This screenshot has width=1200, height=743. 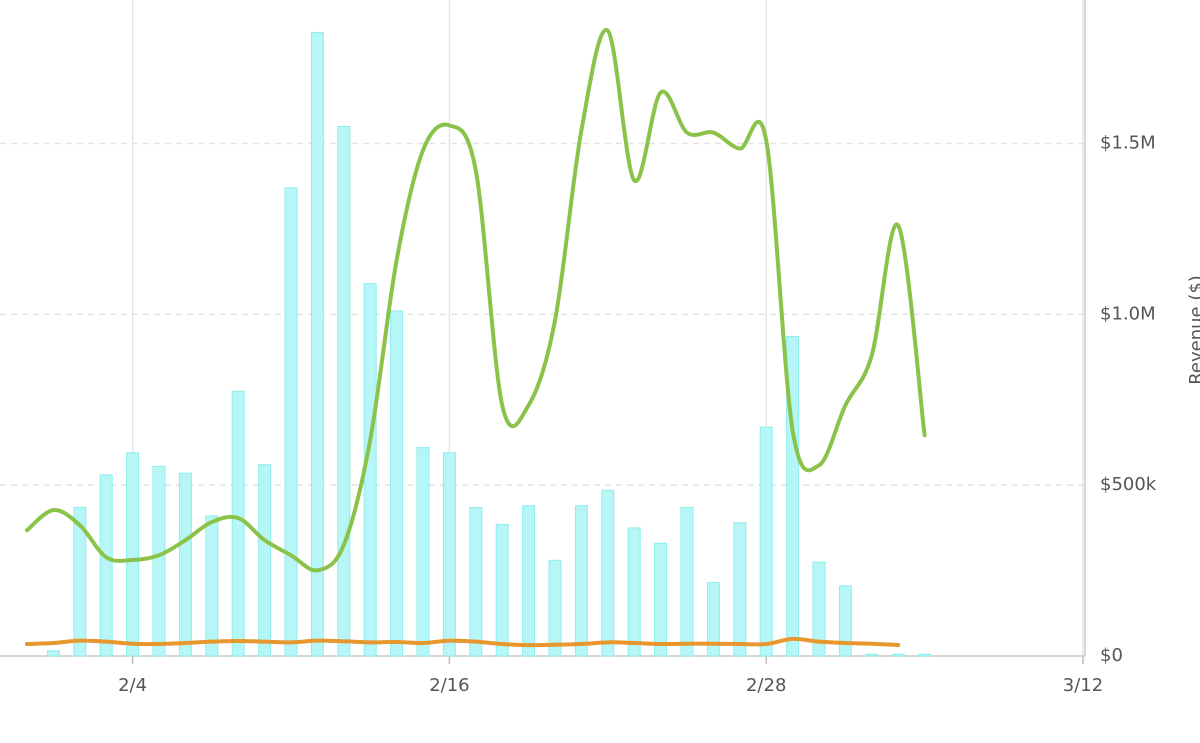 What do you see at coordinates (1128, 143) in the screenshot?
I see `y-tick-label: $1.5M` at bounding box center [1128, 143].